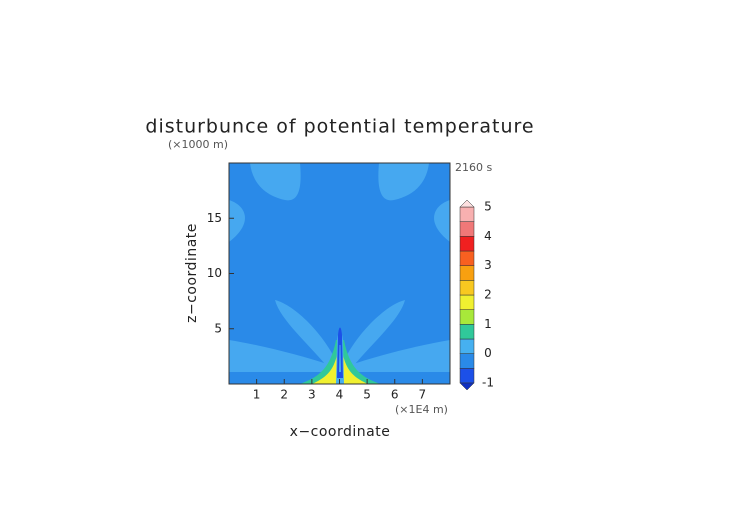 The width and height of the screenshot is (752, 532). Describe the element at coordinates (284, 395) in the screenshot. I see `x-tick-label: 2` at that location.